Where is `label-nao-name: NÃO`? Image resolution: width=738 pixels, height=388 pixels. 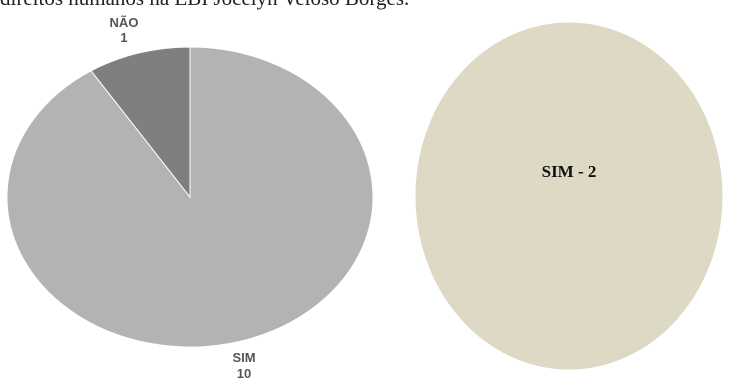 label-nao-name: NÃO is located at coordinates (124, 22).